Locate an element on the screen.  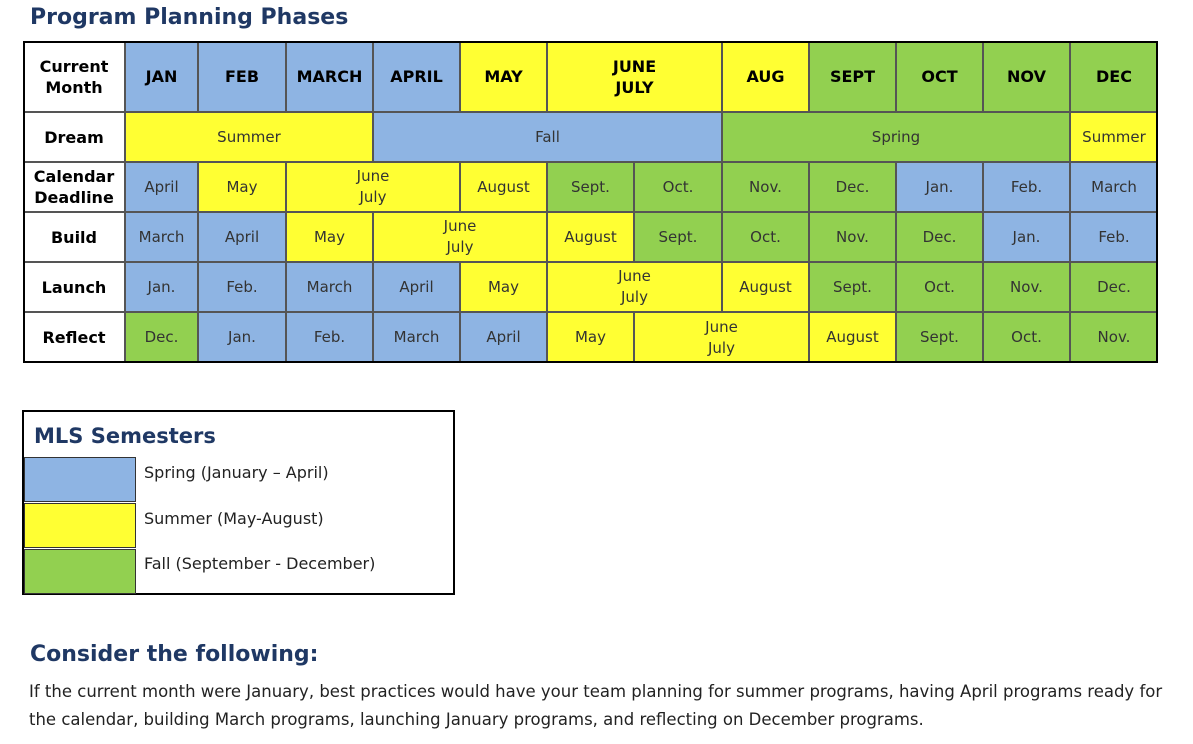
summer-swatch is located at coordinates (80, 525).